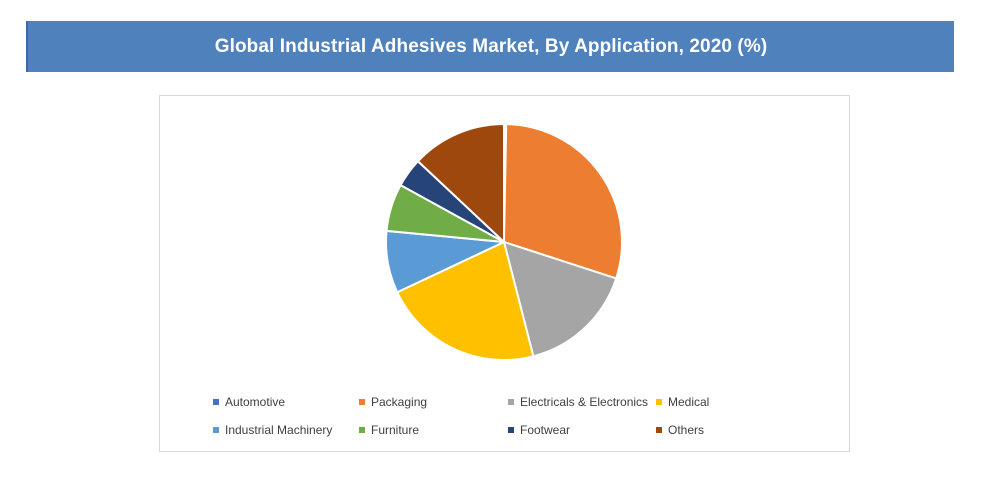  I want to click on legend-swatch-automotive, so click(216, 402).